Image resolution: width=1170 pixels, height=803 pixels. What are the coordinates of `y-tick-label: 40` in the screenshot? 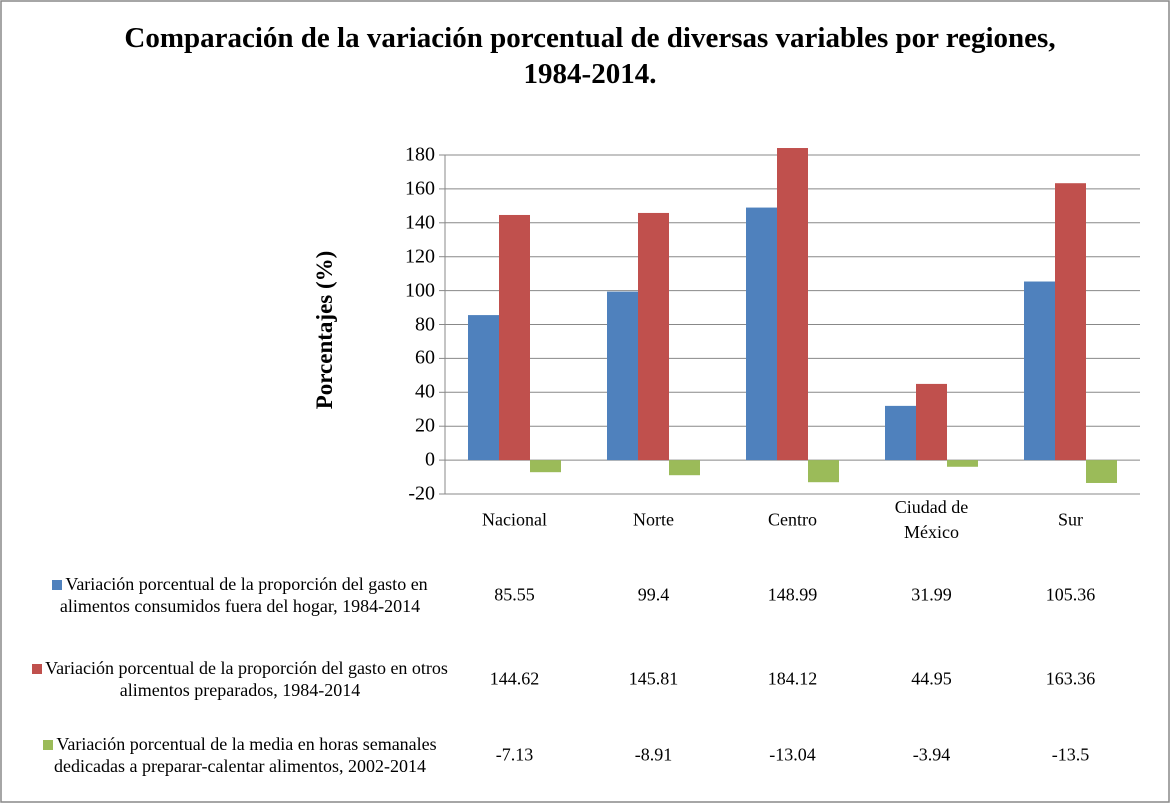 It's located at (425, 391).